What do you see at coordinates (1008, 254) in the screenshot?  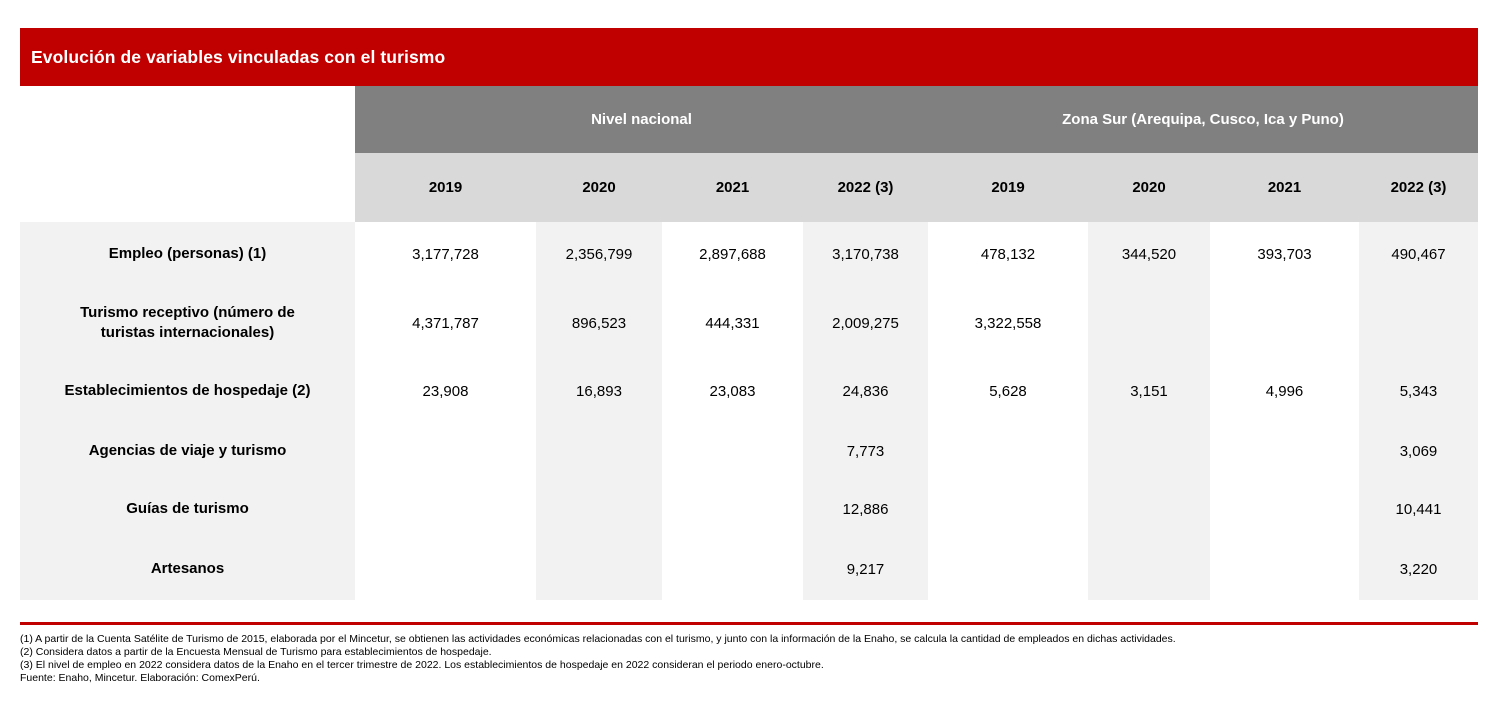 I see `cell-value: 478,132` at bounding box center [1008, 254].